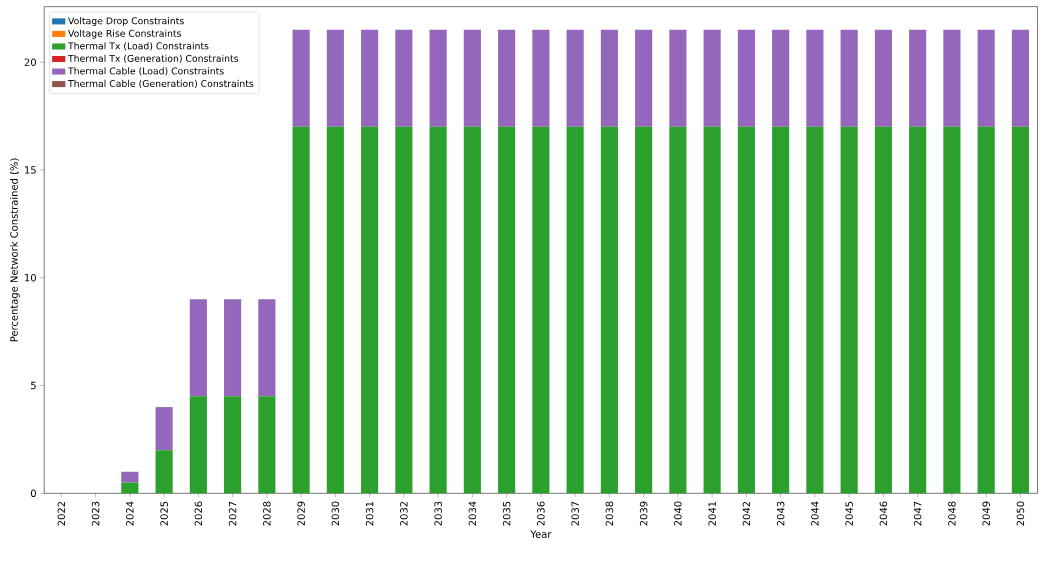  What do you see at coordinates (138, 46) in the screenshot?
I see `legend-label: Thermal Tx (Load) Constraints` at bounding box center [138, 46].